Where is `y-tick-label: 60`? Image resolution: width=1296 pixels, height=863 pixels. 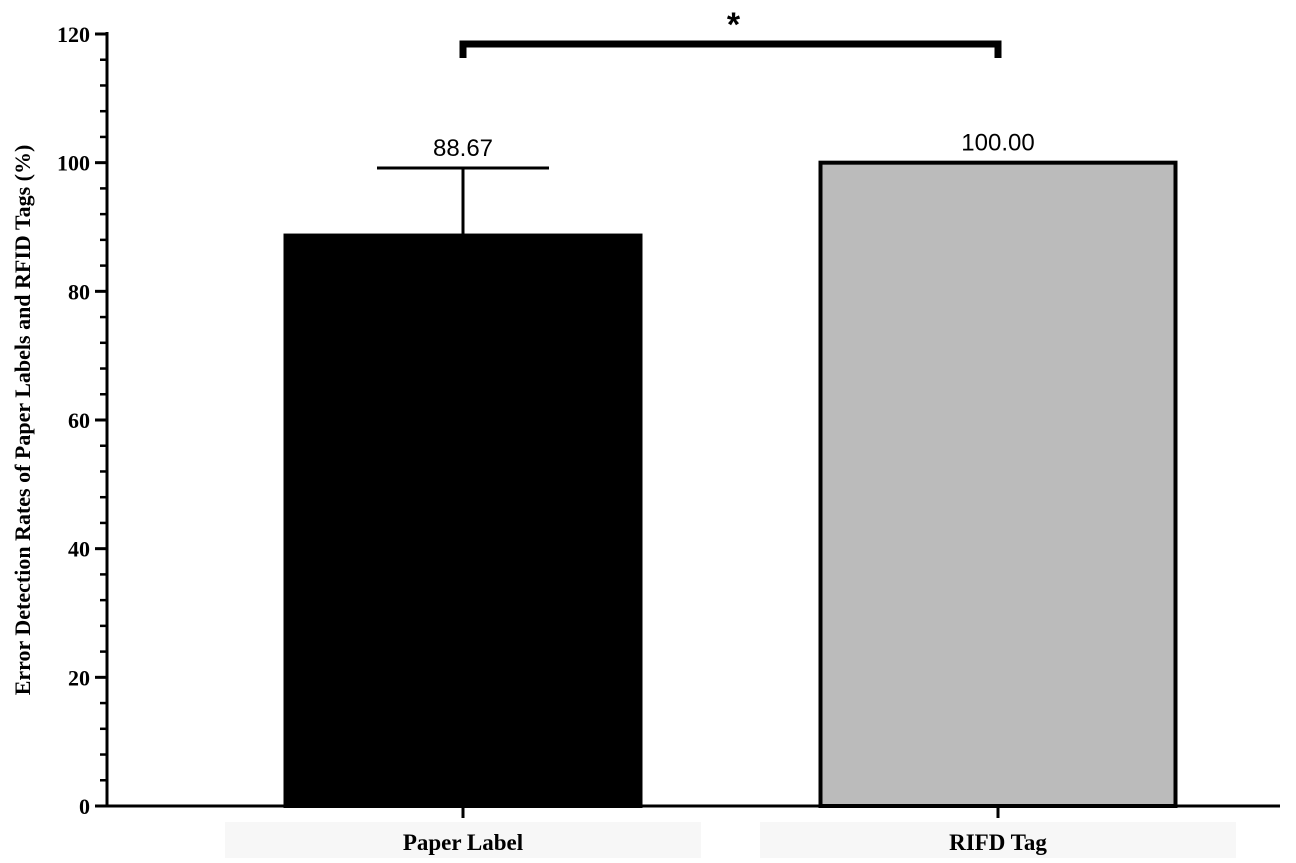 y-tick-label: 60 is located at coordinates (79, 420).